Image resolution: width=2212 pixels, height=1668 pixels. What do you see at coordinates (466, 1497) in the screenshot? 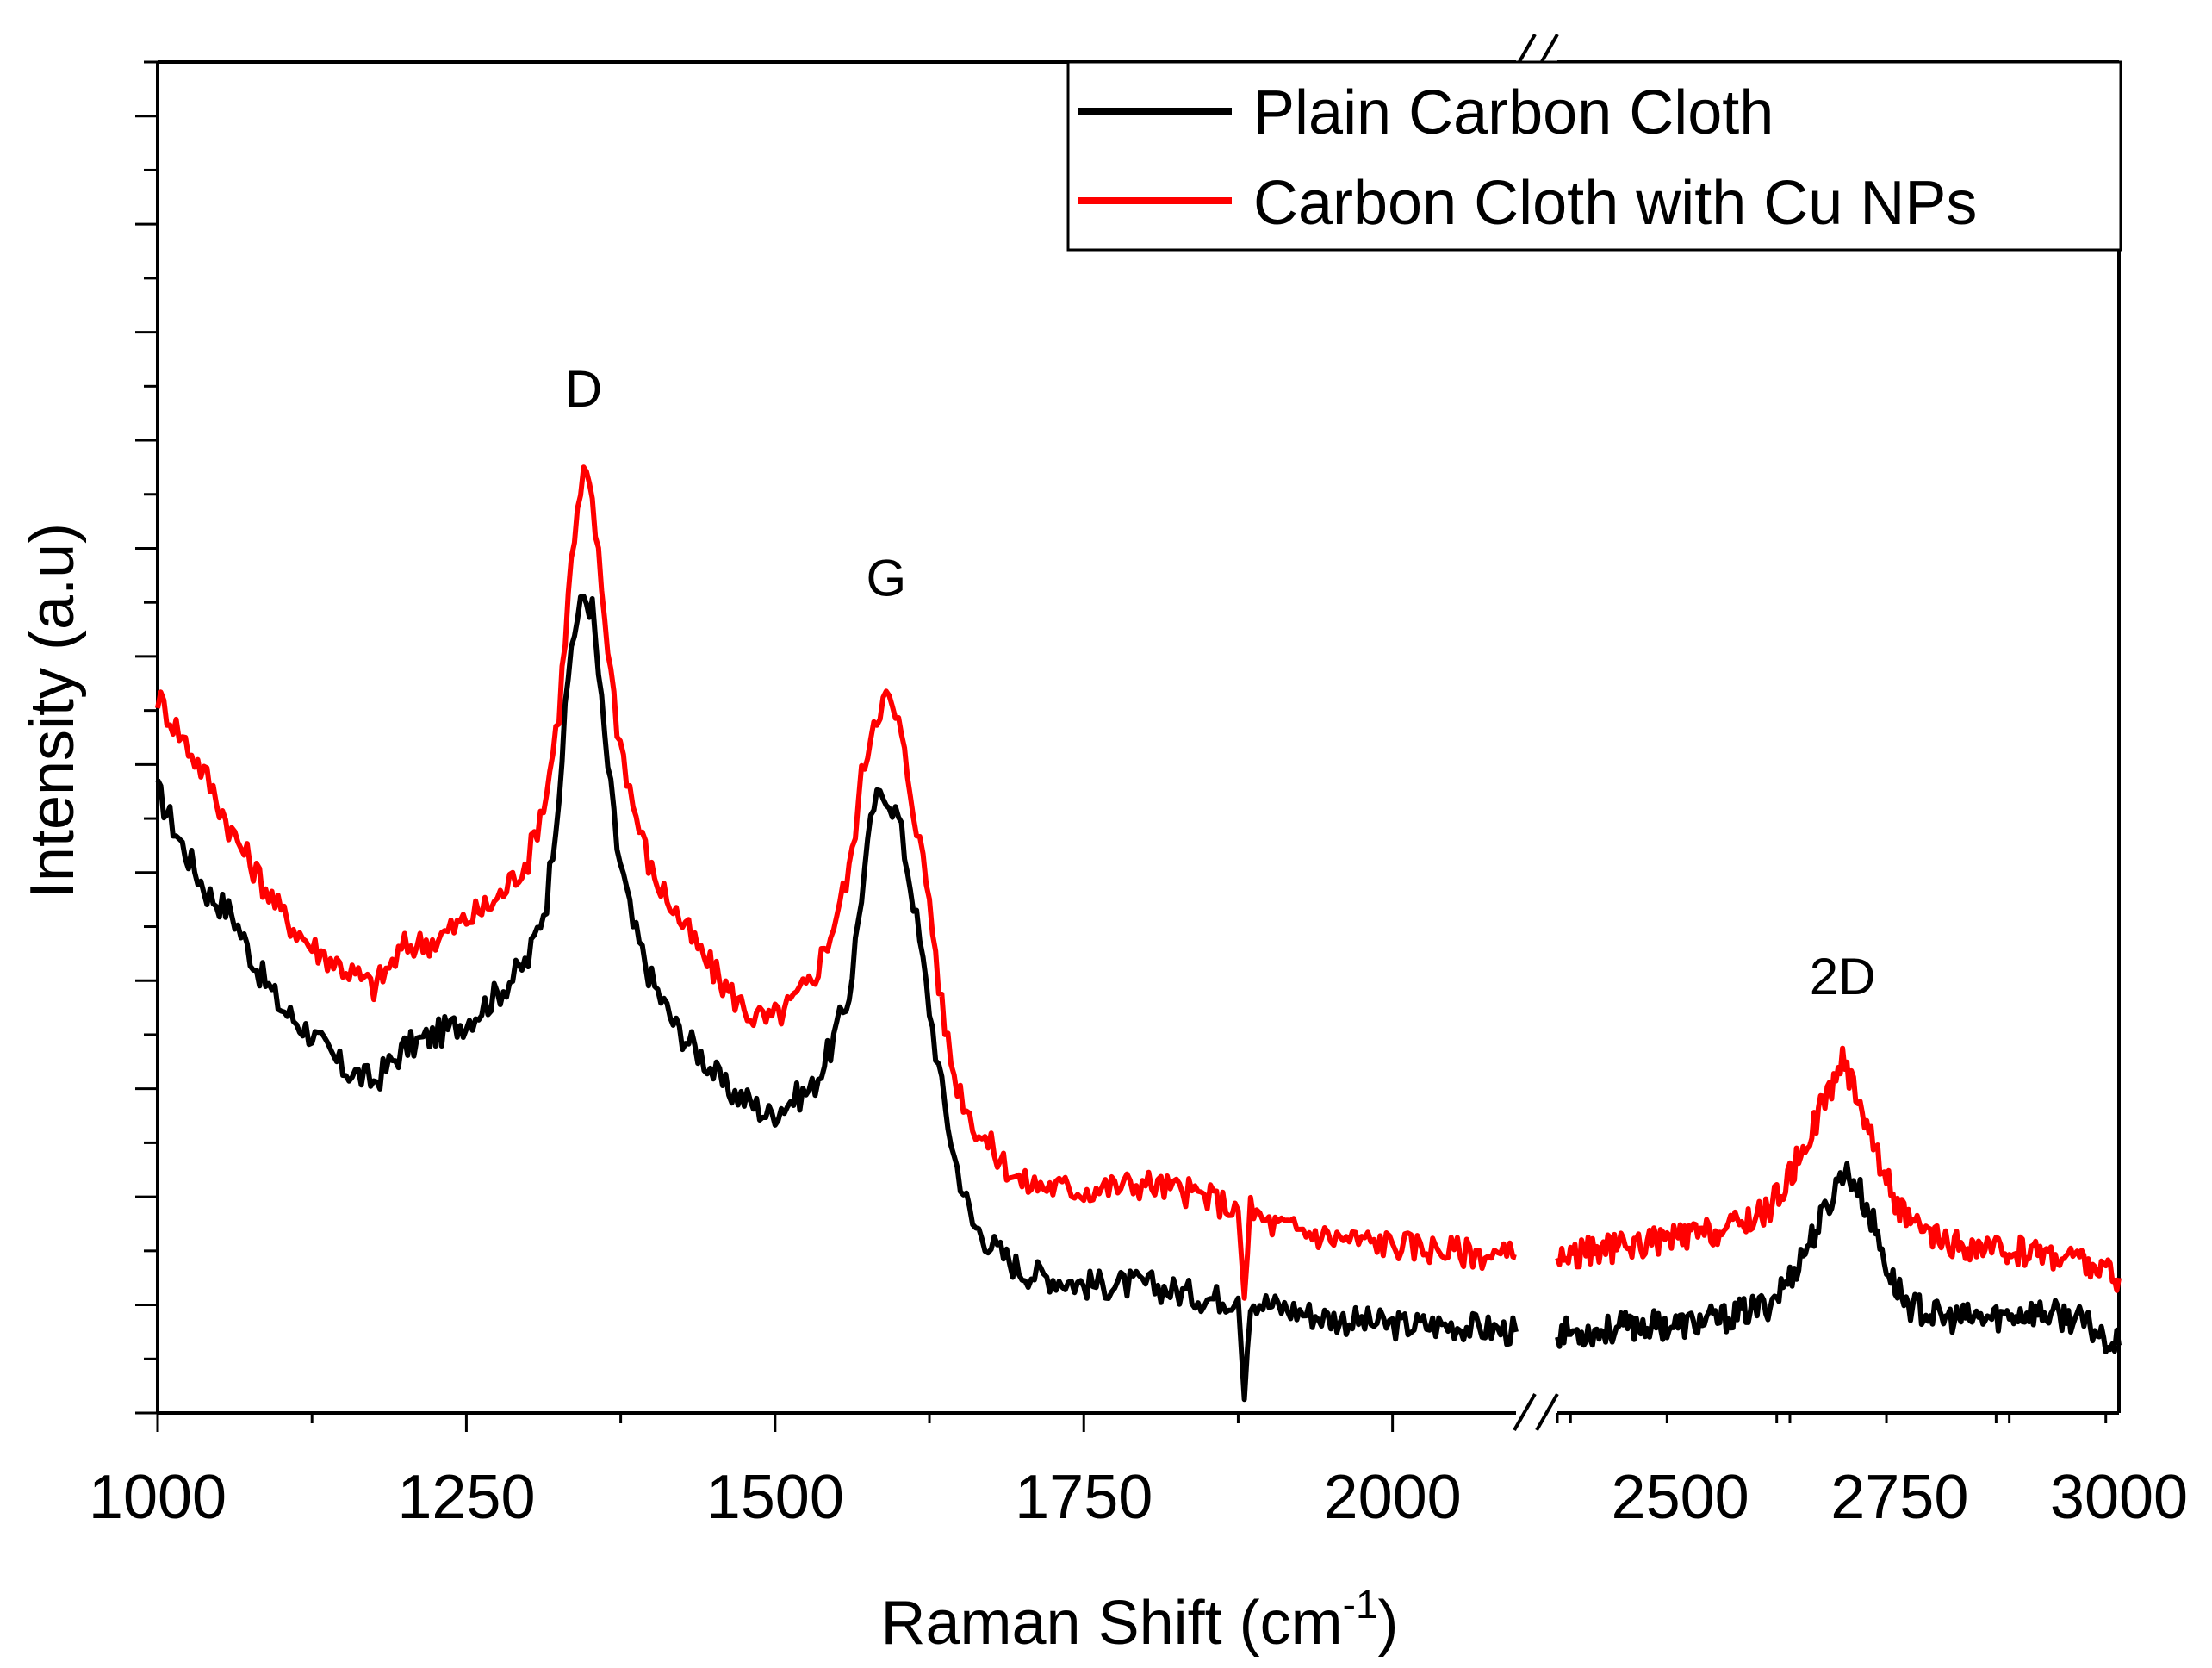
I see `x-tick-label: 1250` at bounding box center [466, 1497].